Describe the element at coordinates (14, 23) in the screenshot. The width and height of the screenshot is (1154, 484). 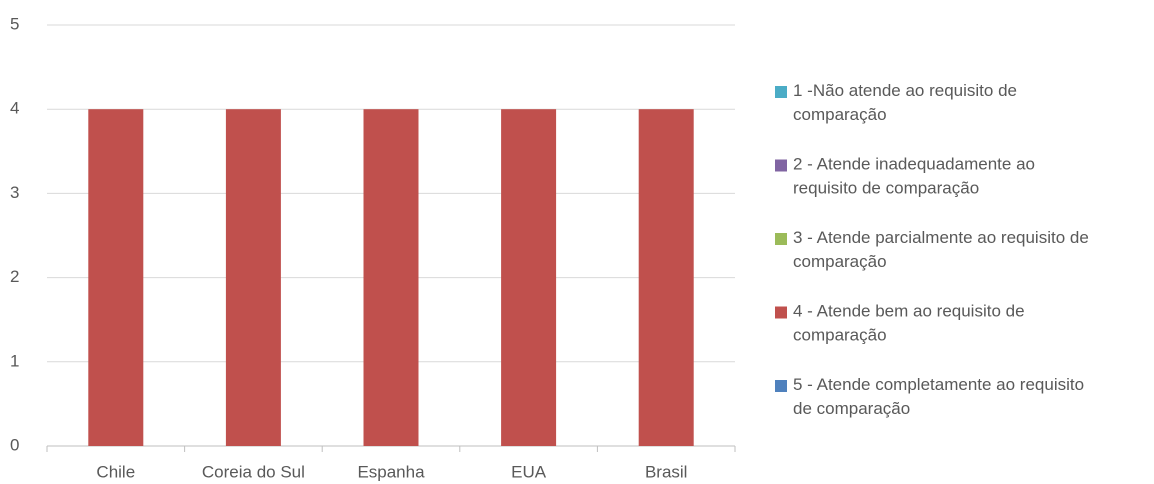
I see `y-tick-label: 5` at that location.